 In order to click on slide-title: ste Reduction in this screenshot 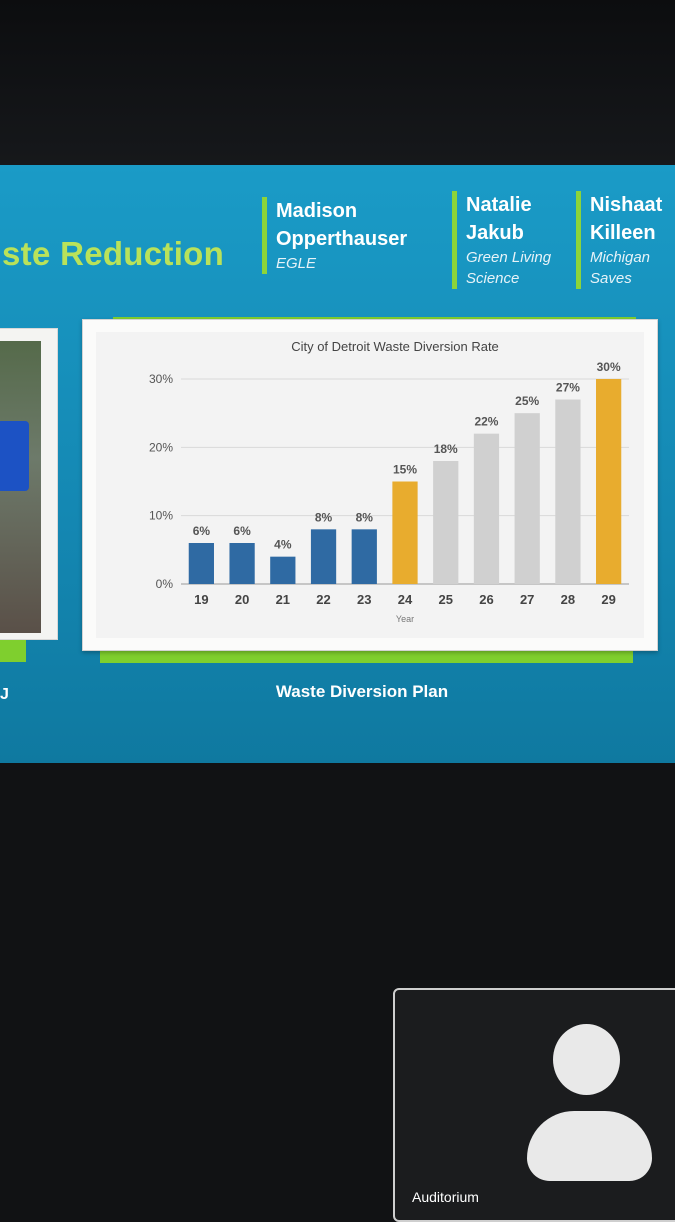, I will do `click(113, 253)`.